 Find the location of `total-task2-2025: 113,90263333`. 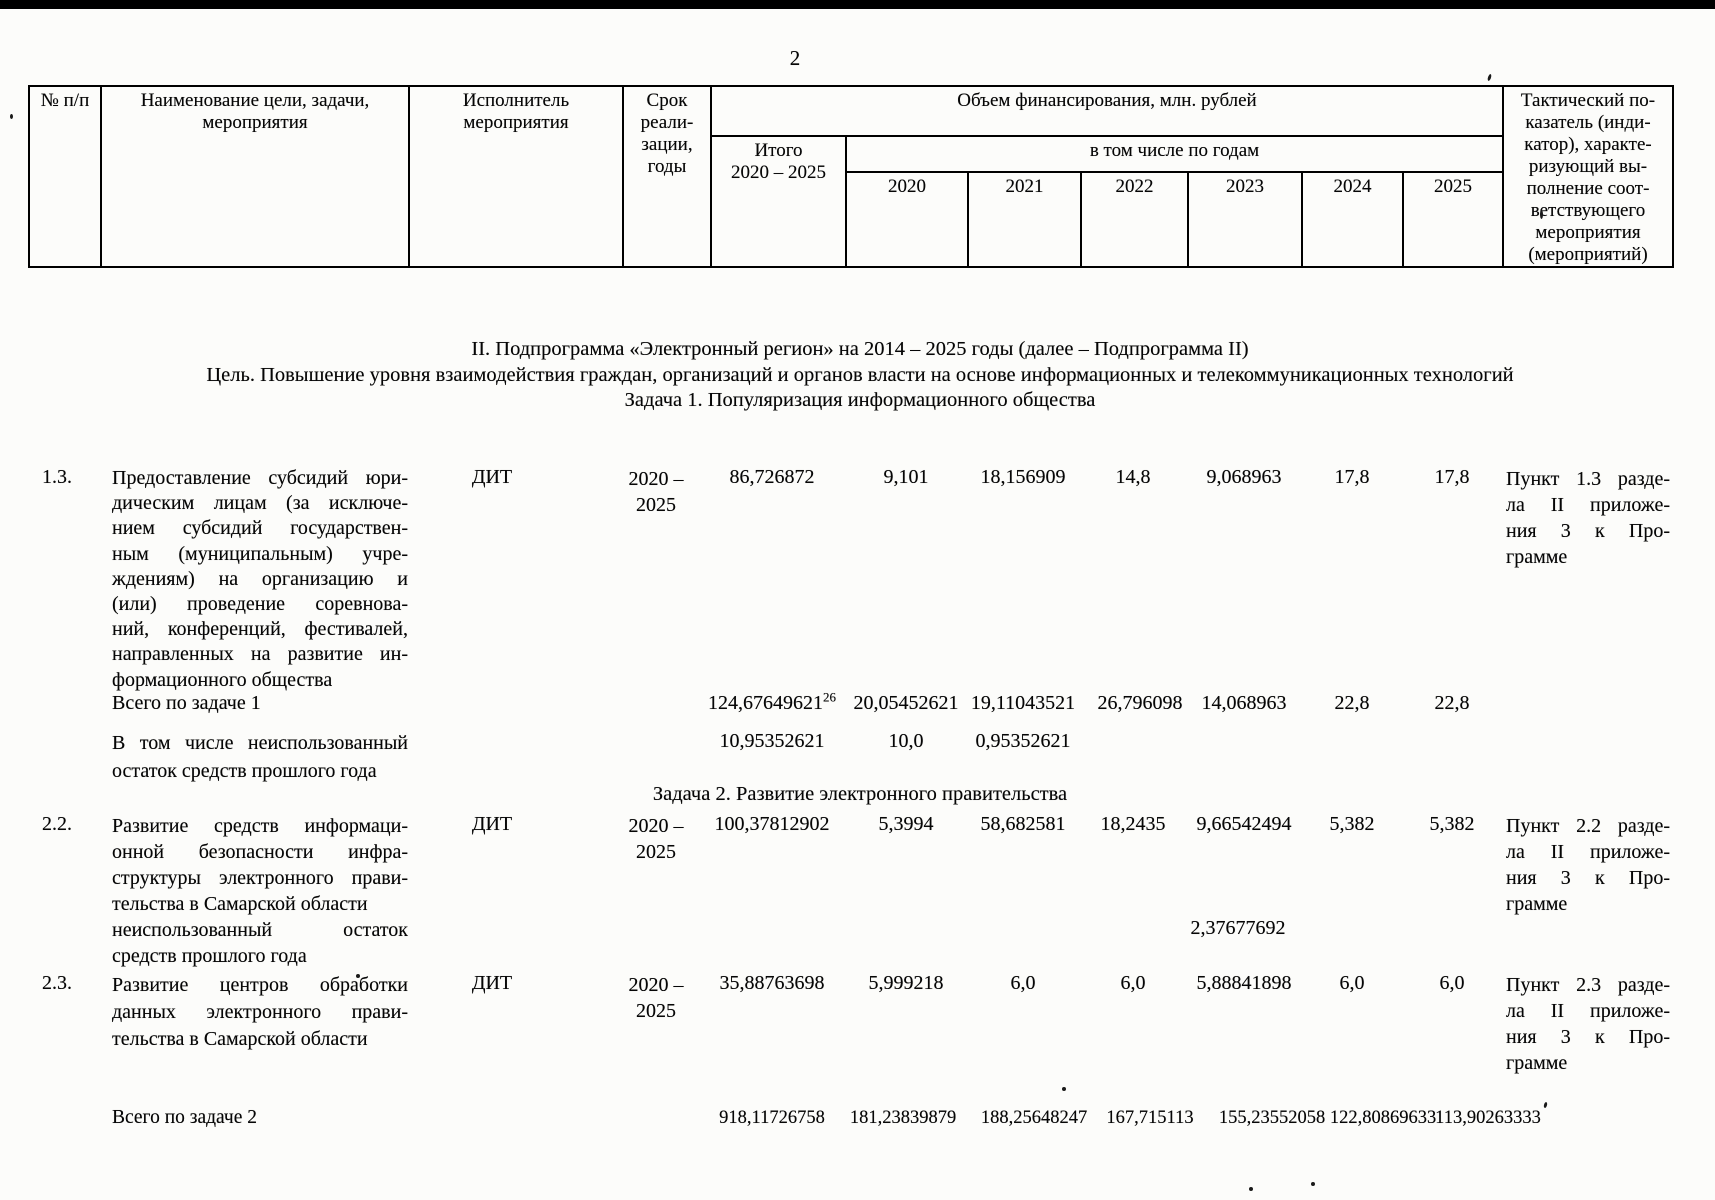

total-task2-2025: 113,90263333 is located at coordinates (1488, 1118).